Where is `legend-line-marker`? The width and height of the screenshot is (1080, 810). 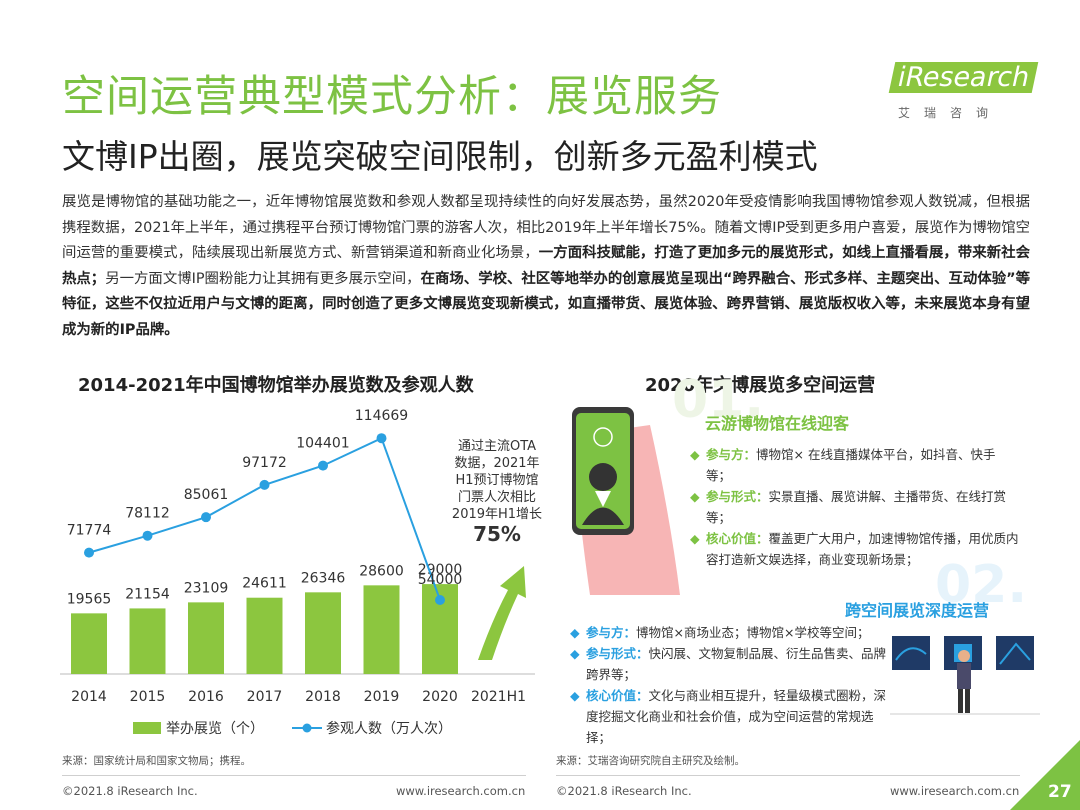 legend-line-marker is located at coordinates (307, 728).